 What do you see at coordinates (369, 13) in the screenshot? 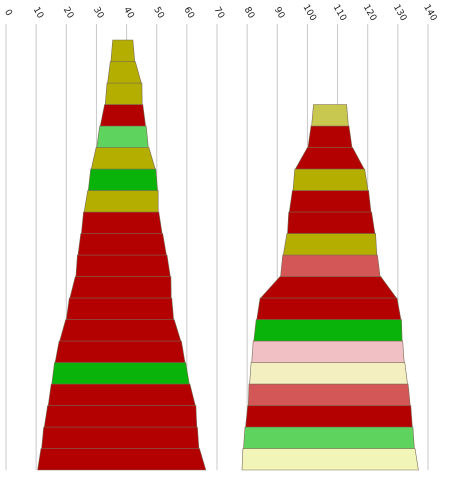
I see `x-tick-label: 120` at bounding box center [369, 13].